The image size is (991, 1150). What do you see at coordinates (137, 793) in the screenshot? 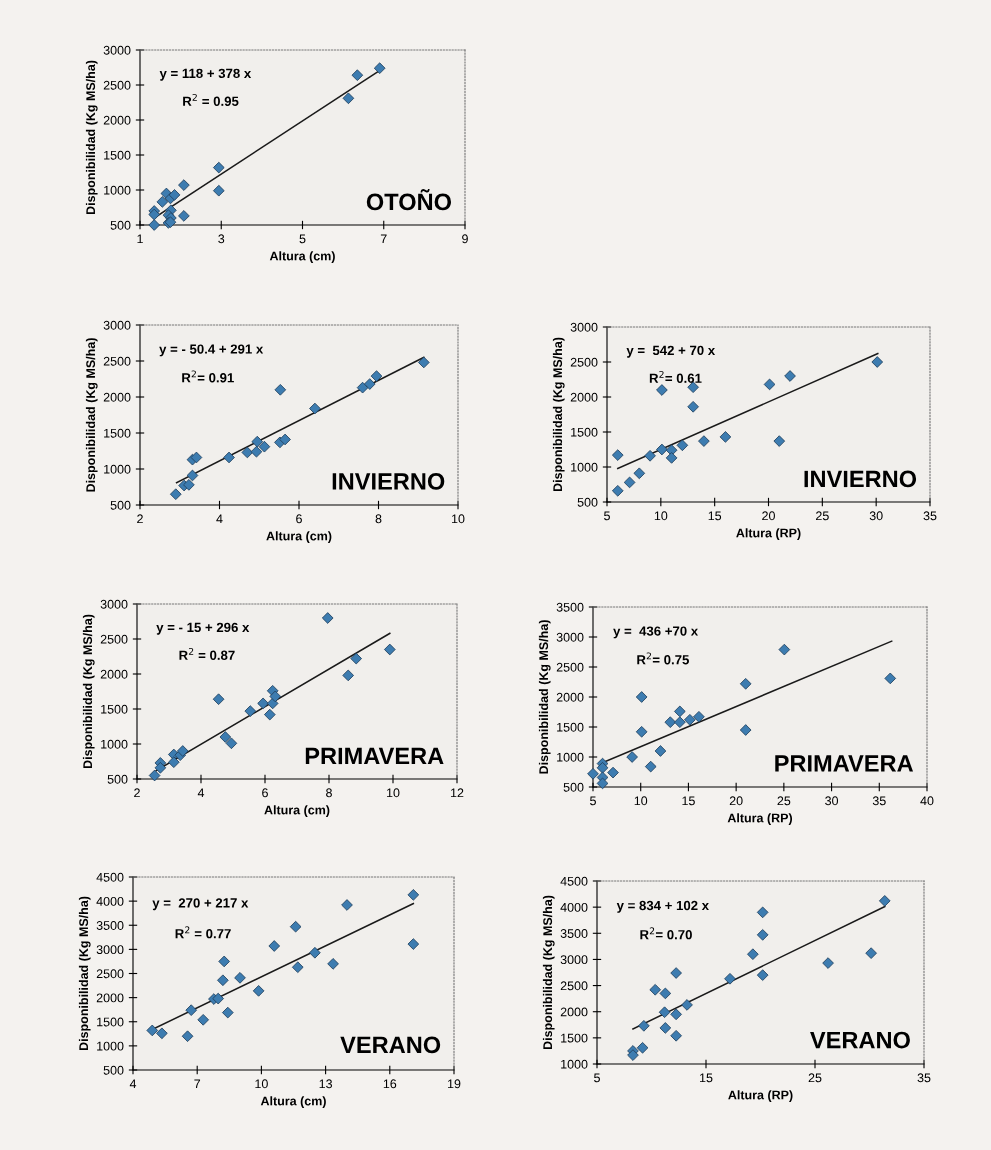
I see `x-tick-label: 2` at bounding box center [137, 793].